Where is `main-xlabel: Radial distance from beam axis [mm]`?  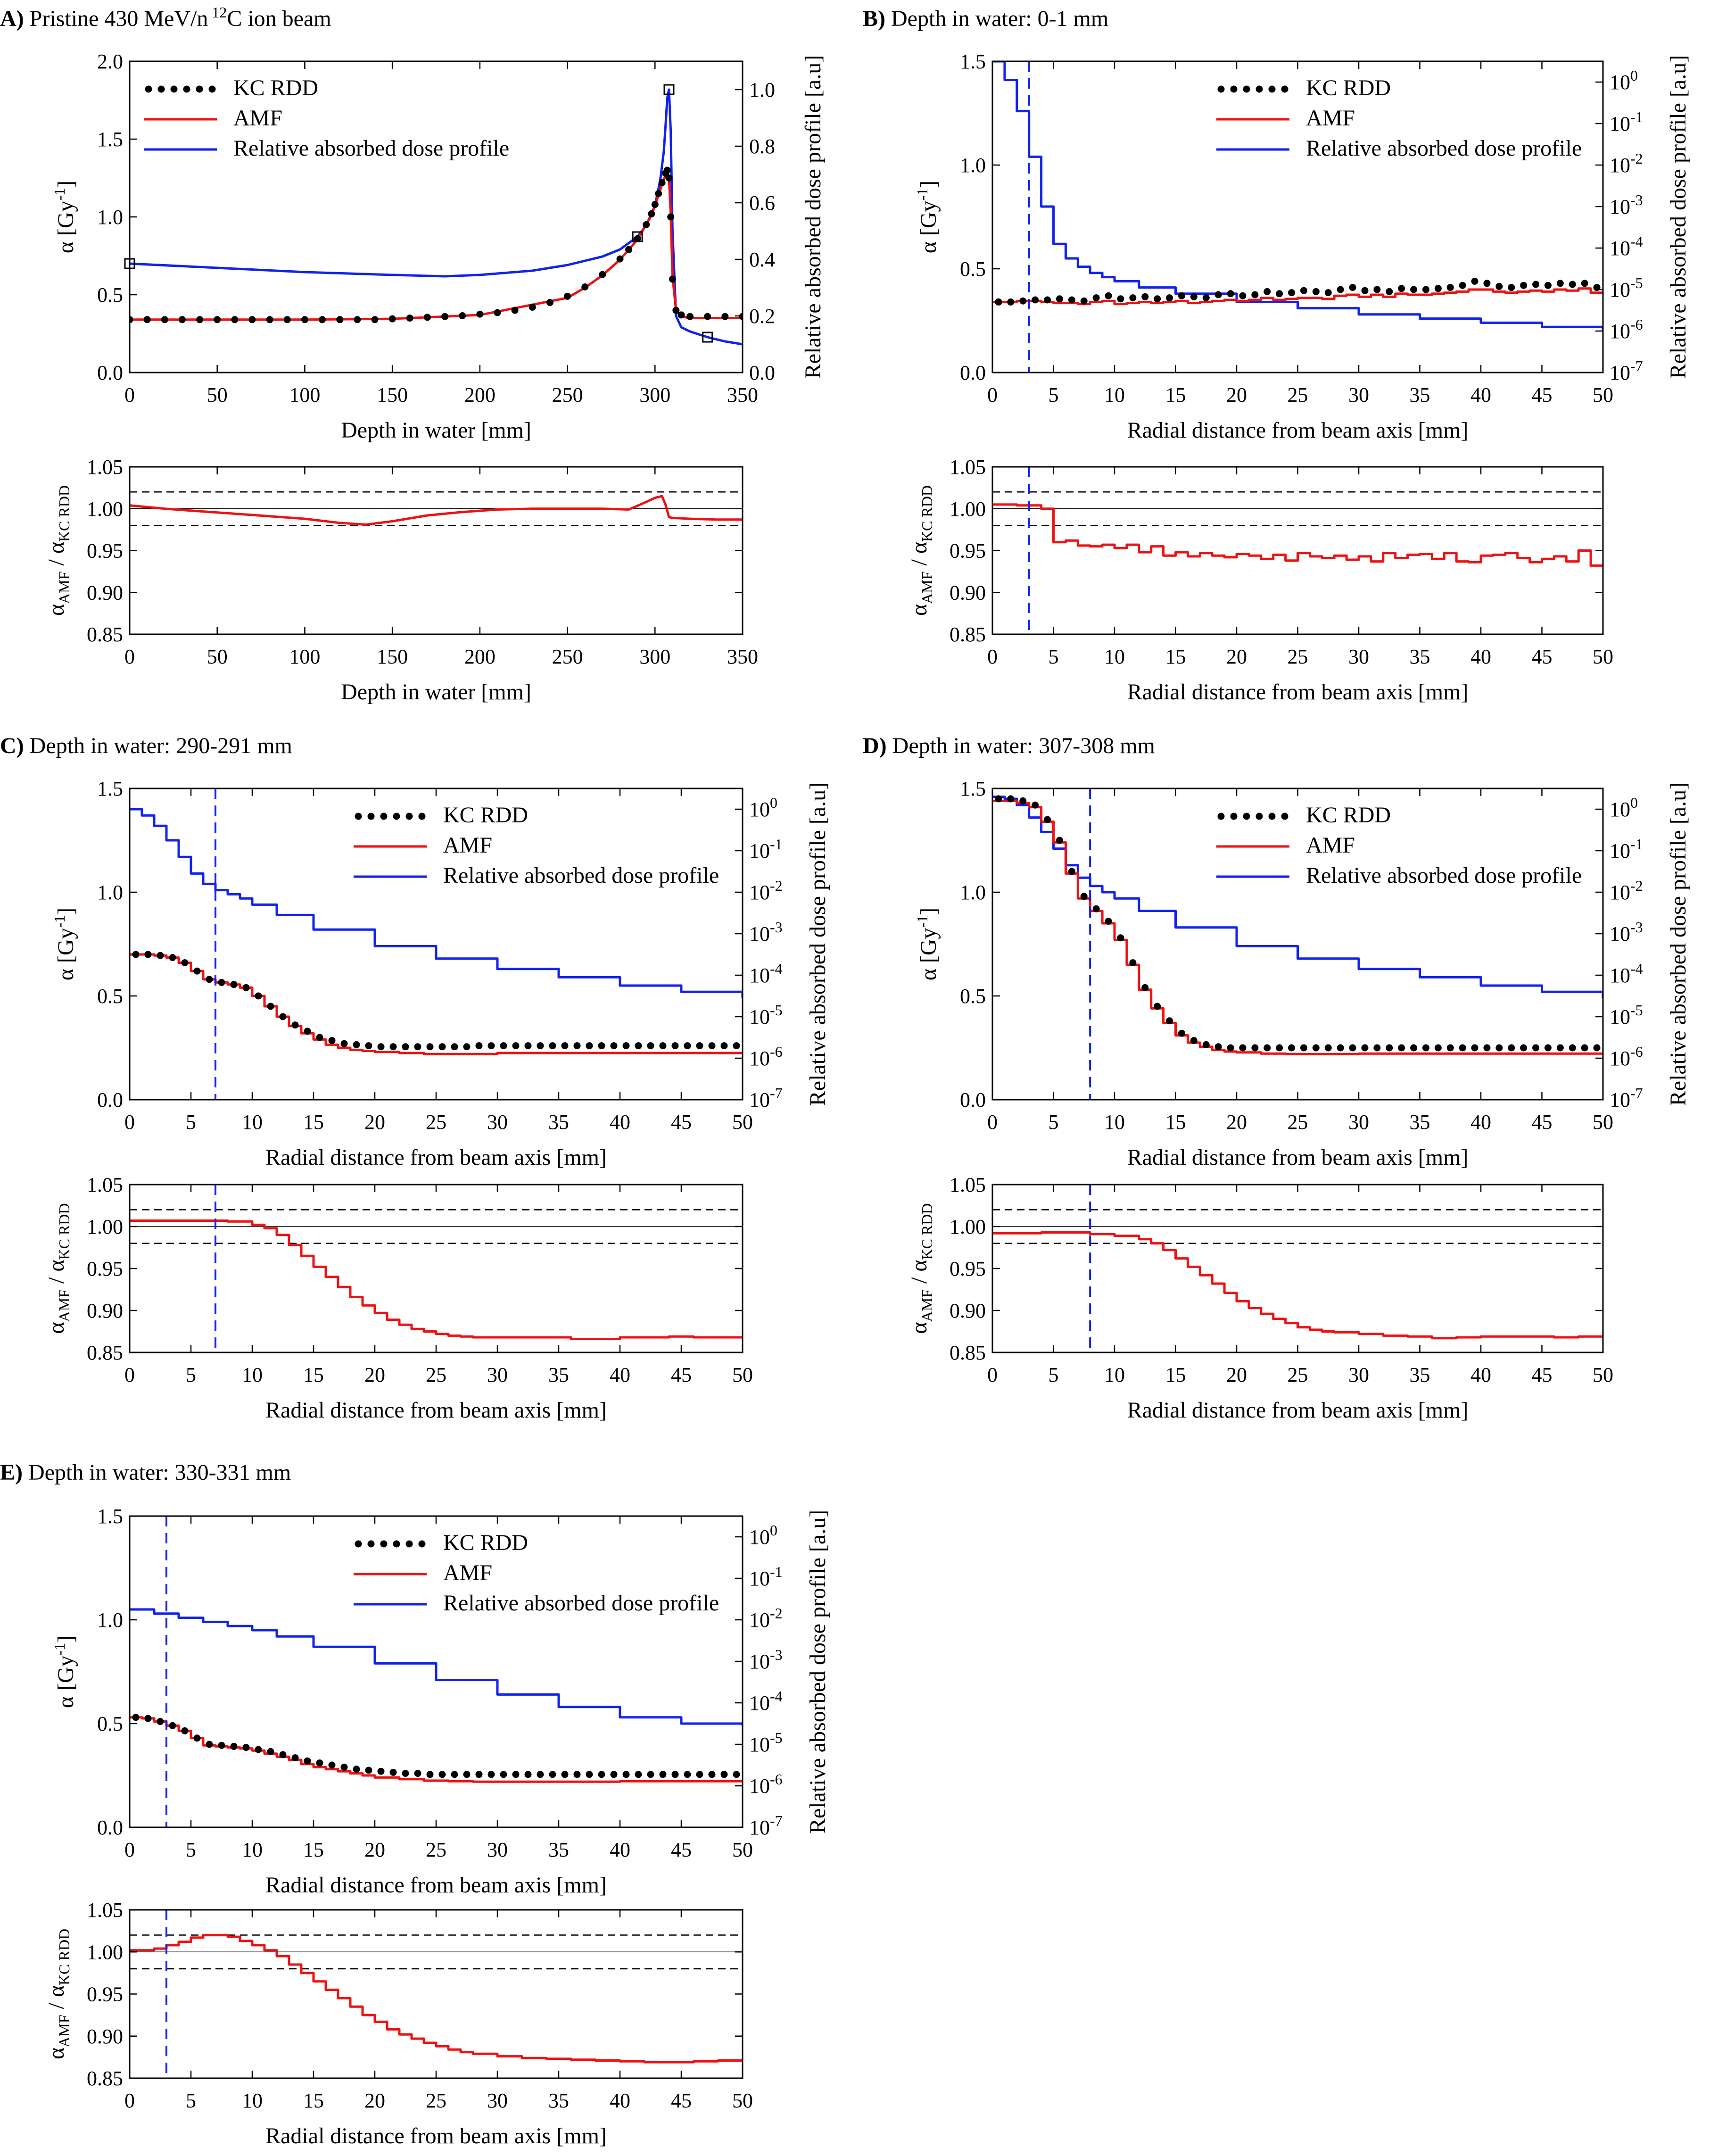
main-xlabel: Radial distance from beam axis [mm] is located at coordinates (1298, 1158).